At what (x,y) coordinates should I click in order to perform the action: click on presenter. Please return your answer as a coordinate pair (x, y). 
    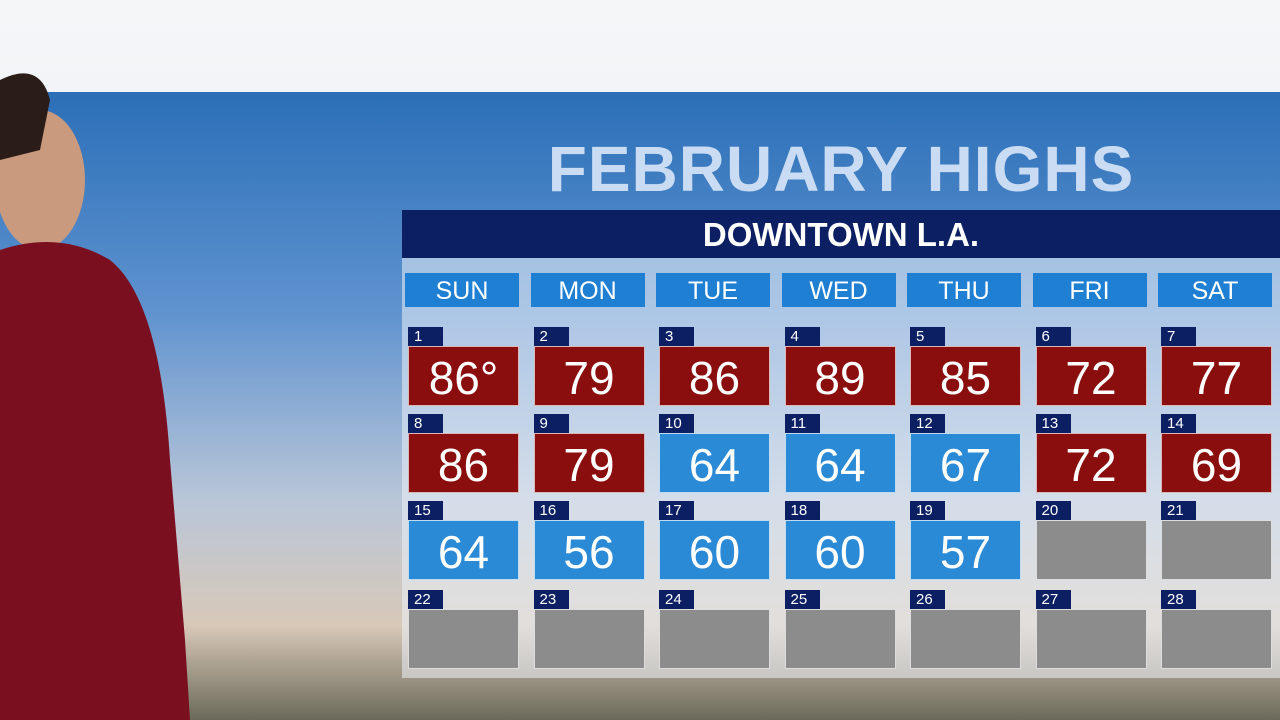
    Looking at the image, I should click on (95, 396).